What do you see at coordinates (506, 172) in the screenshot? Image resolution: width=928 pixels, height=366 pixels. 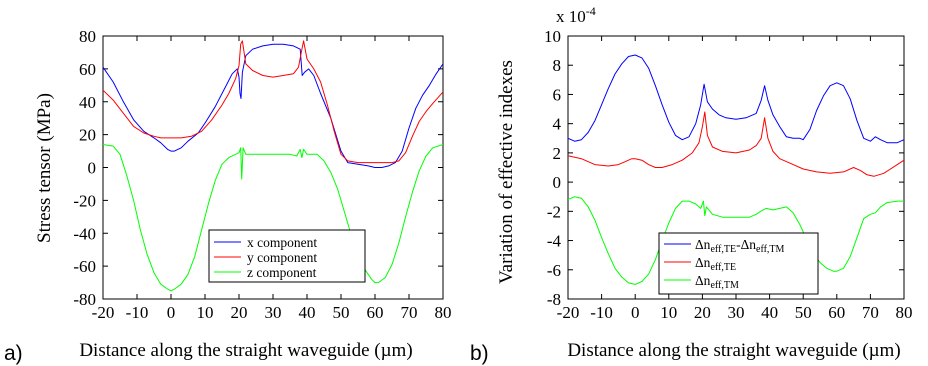 I see `y-axis-label-b: Variation of effective indexes` at bounding box center [506, 172].